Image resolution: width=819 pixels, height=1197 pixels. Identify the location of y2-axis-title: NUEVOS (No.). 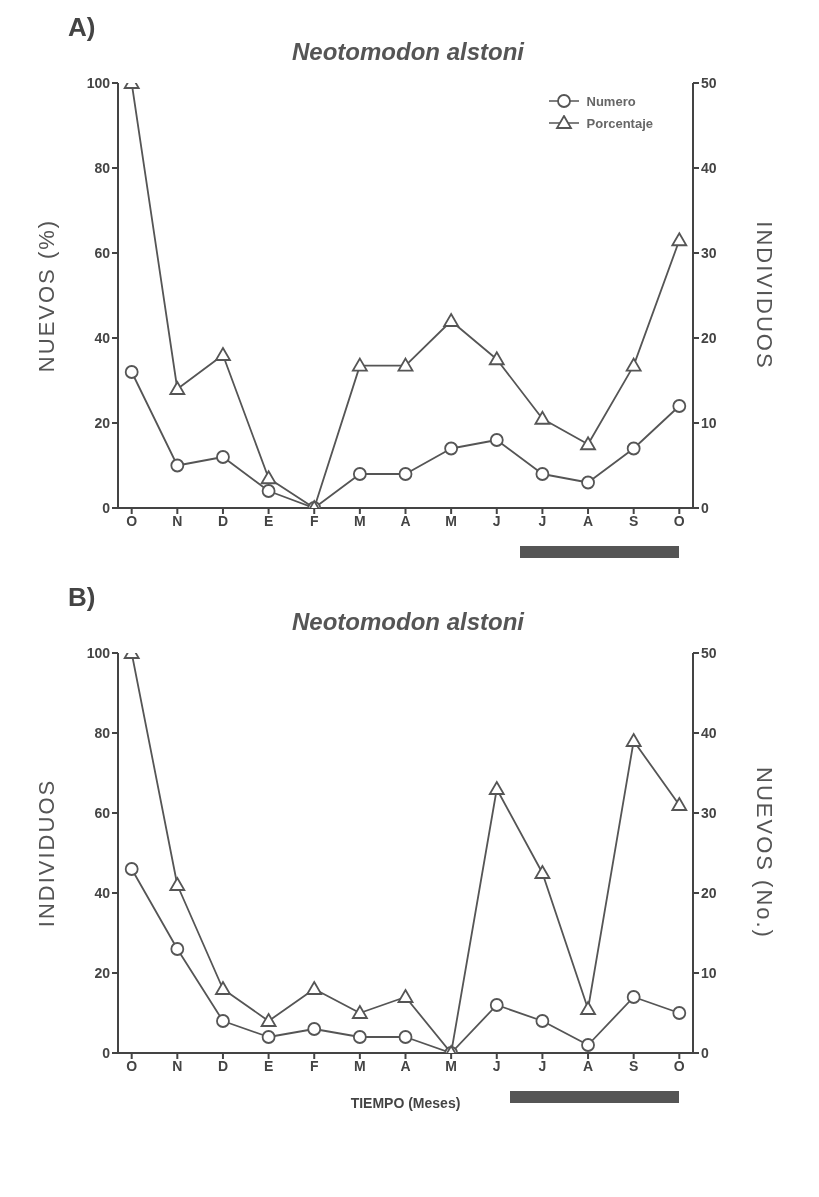
(765, 853).